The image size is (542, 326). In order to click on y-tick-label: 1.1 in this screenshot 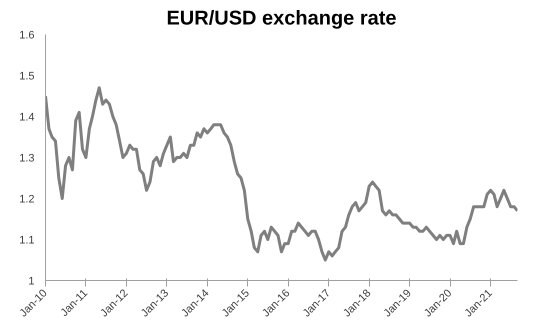, I will do `click(27, 240)`.